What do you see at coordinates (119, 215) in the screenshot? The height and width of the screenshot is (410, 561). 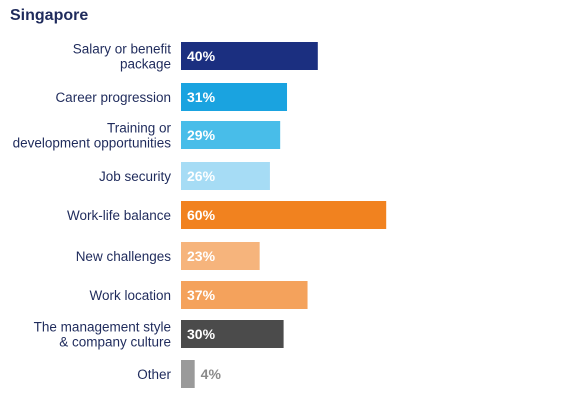 I see `category-label-4: Work-life balance` at bounding box center [119, 215].